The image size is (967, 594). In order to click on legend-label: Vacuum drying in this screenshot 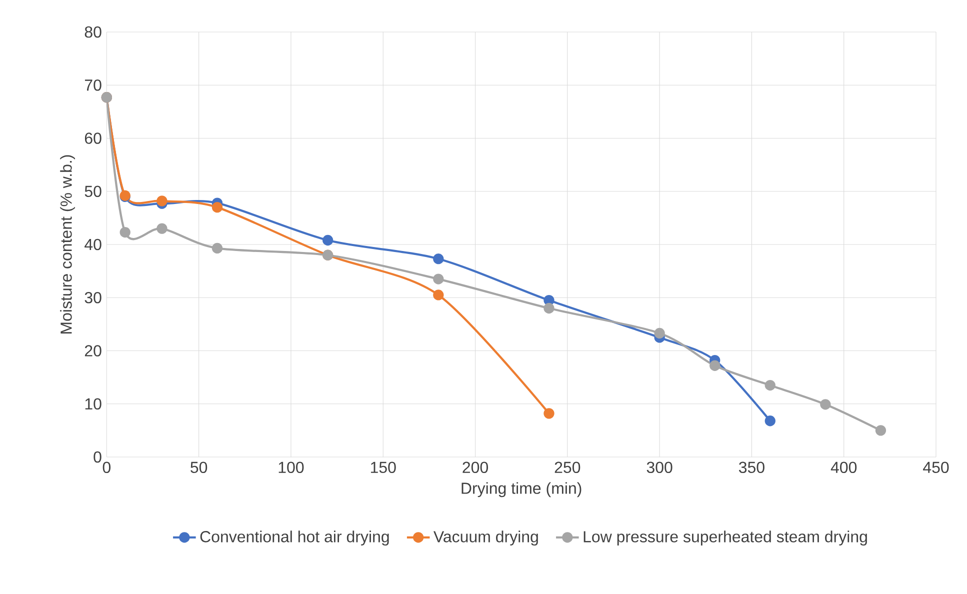, I will do `click(486, 538)`.